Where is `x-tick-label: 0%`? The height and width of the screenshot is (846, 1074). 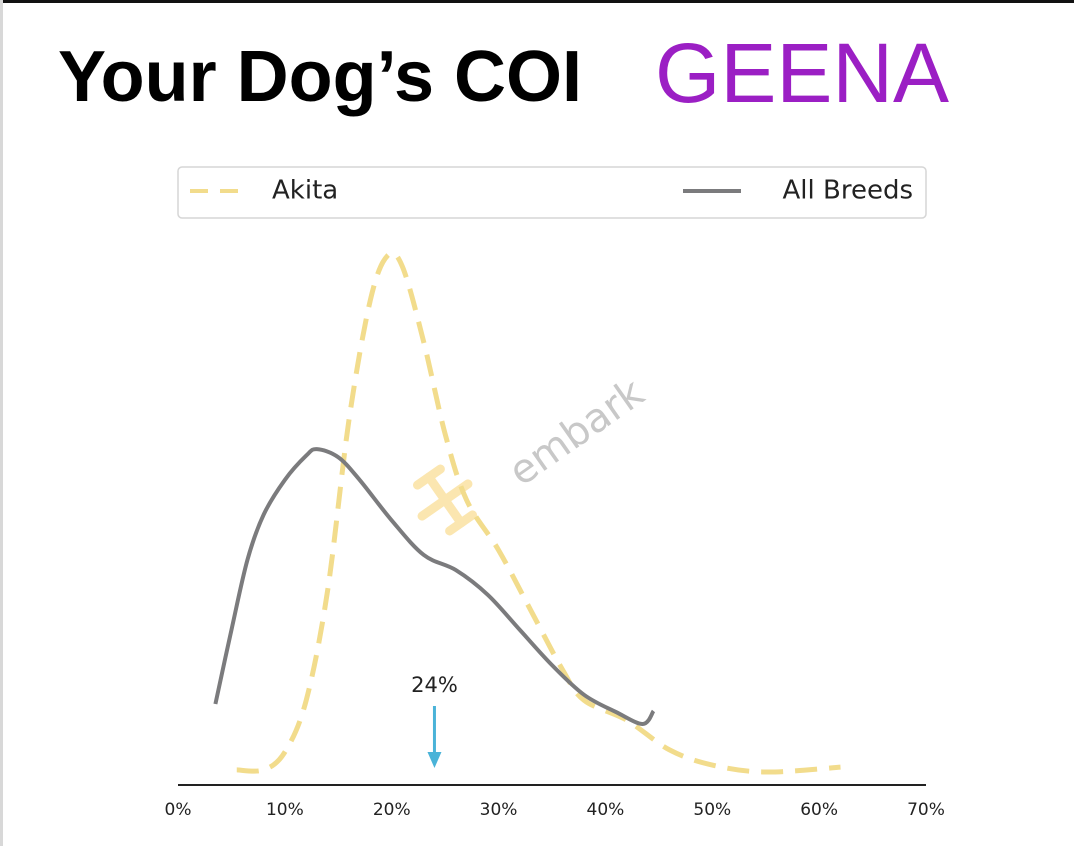
x-tick-label: 0% is located at coordinates (178, 810).